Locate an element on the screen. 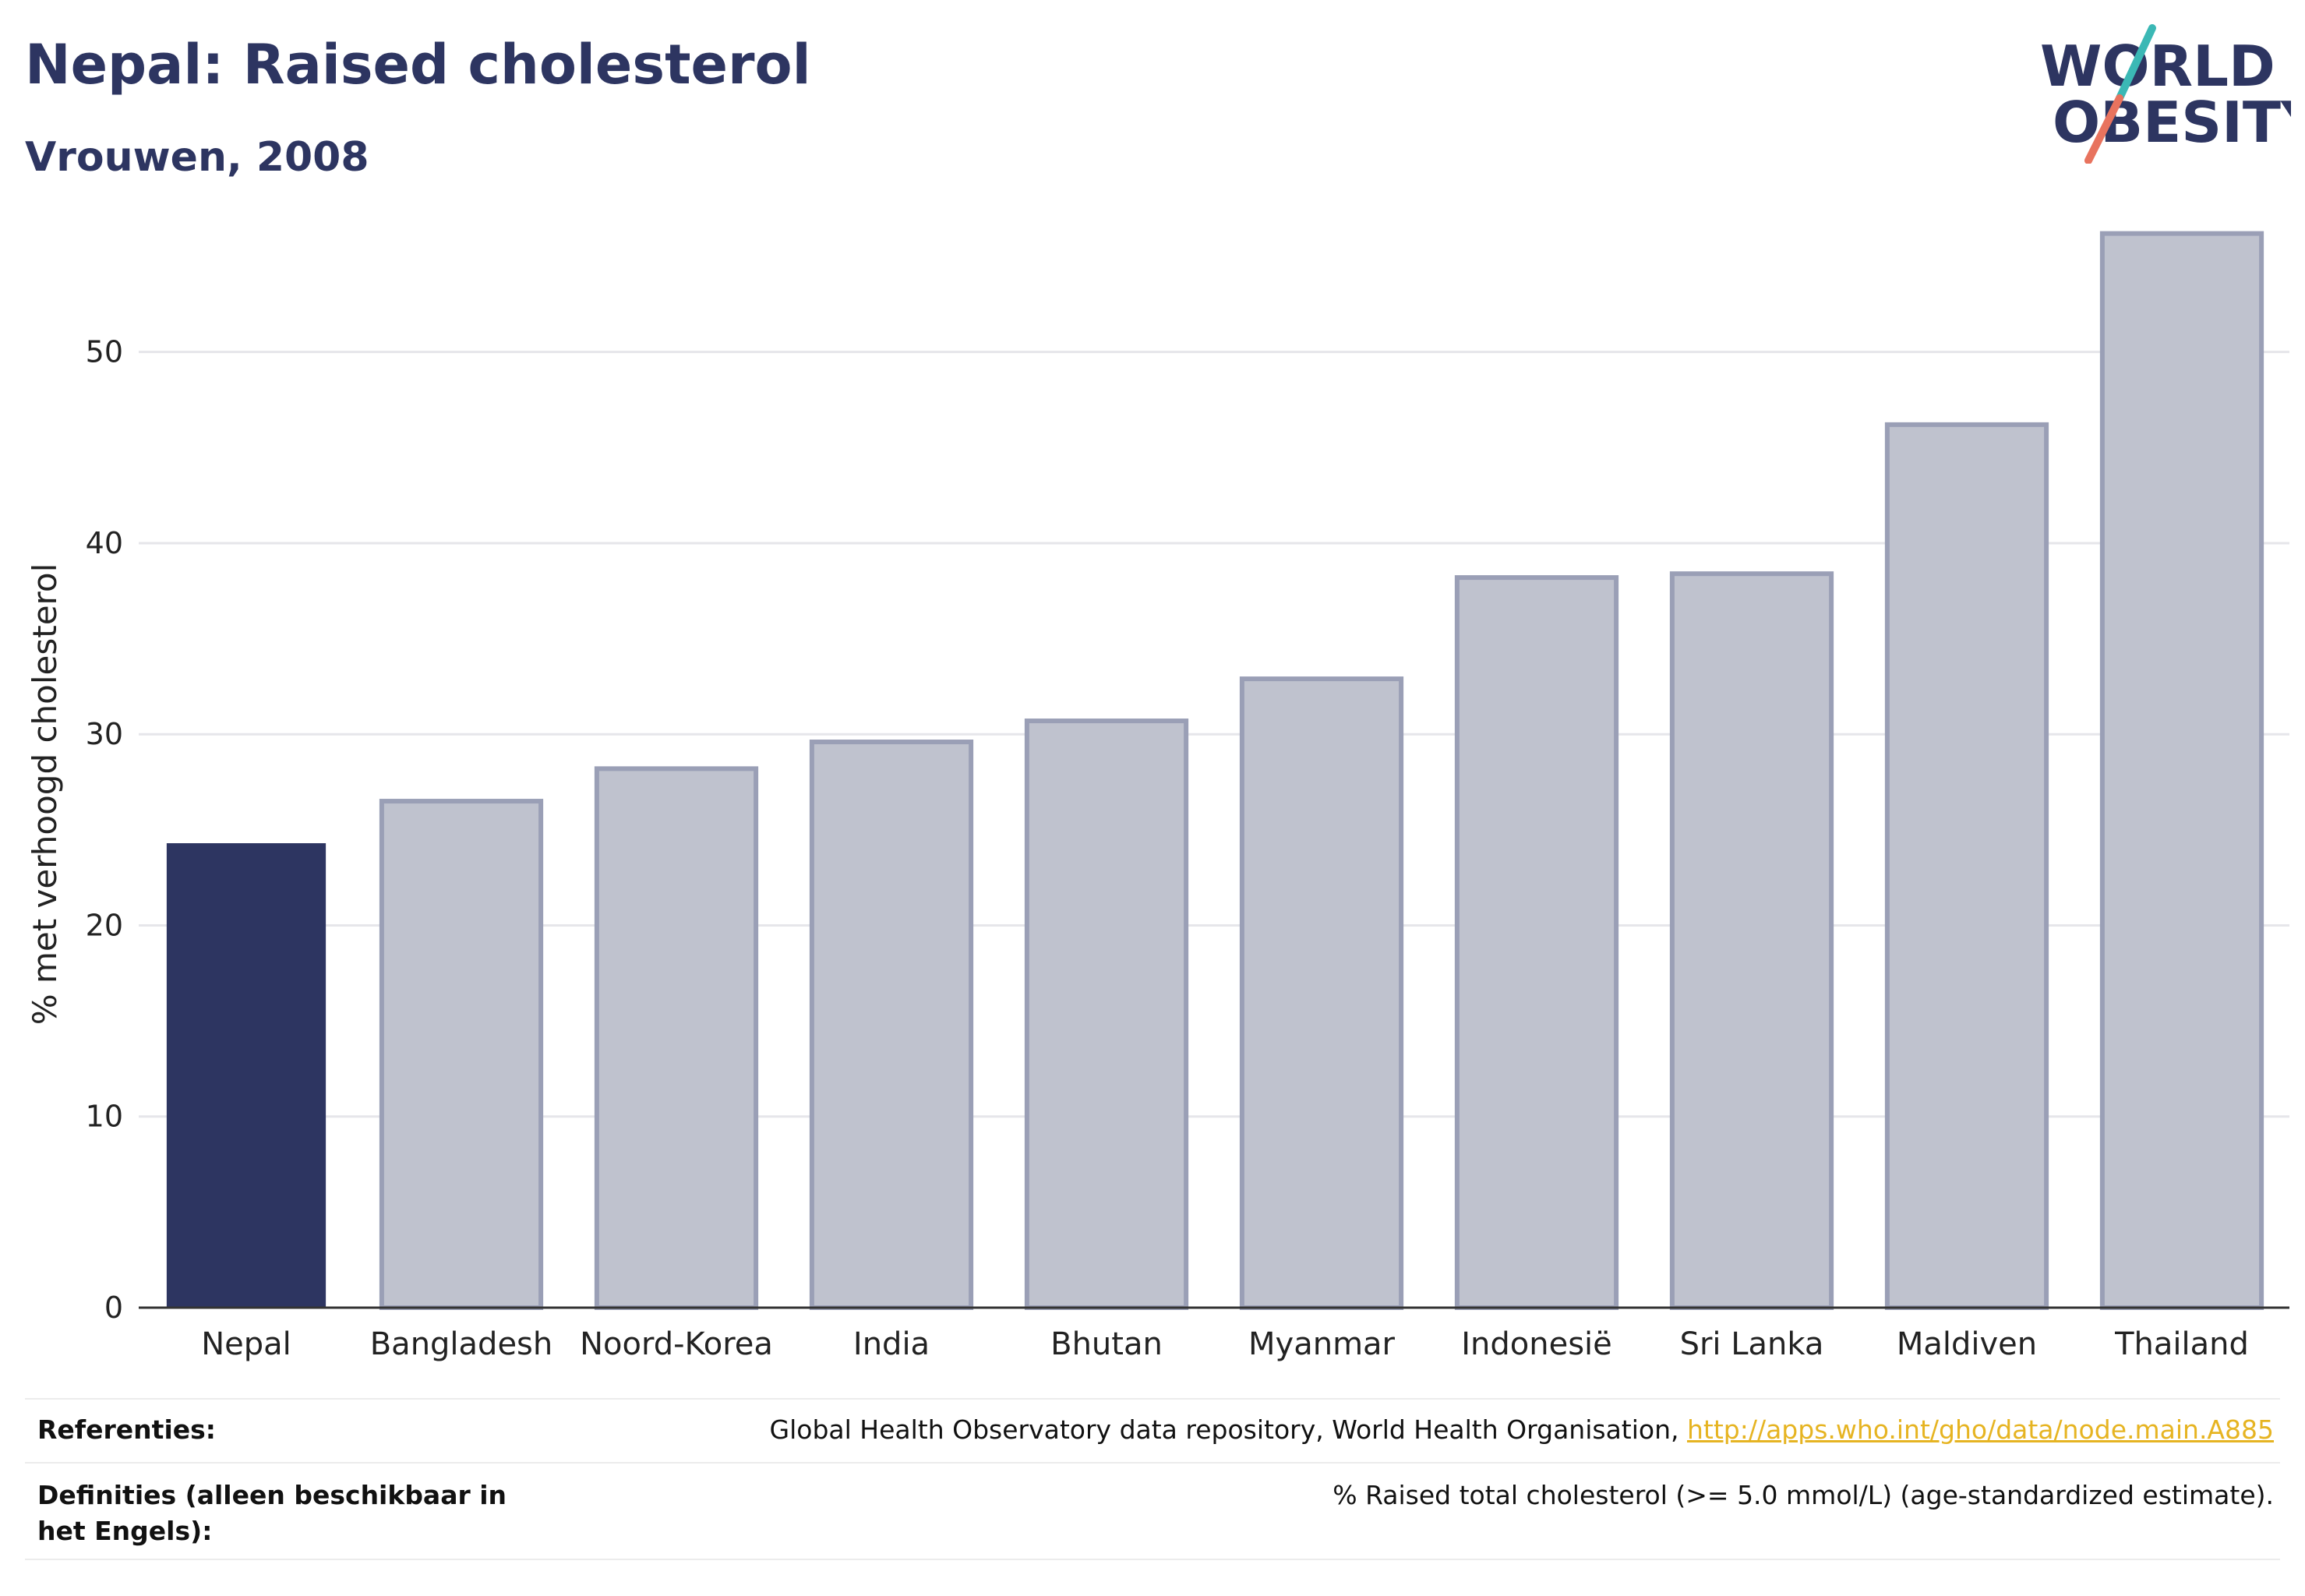  bar-bhutan is located at coordinates (1106, 1014).